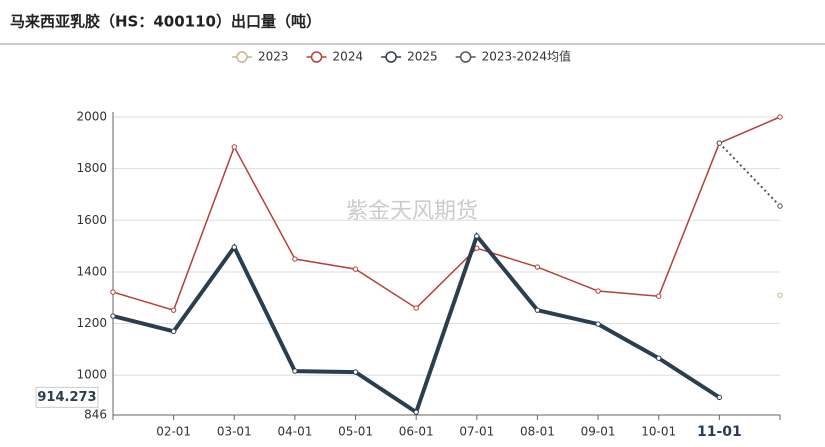  Describe the element at coordinates (537, 432) in the screenshot. I see `x-tick-label: 08-01` at that location.